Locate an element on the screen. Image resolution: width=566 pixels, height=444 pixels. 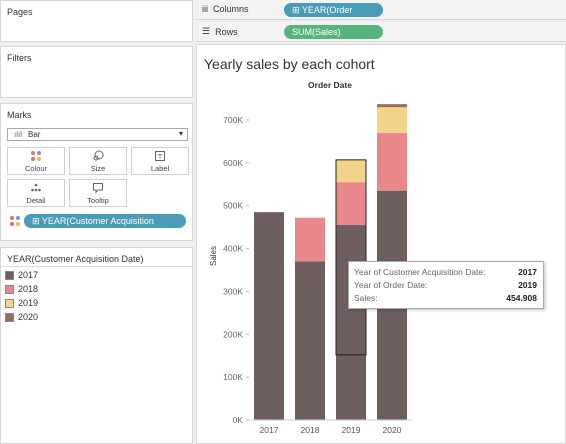
columns-shelf-label: iii Columns is located at coordinates (225, 9).